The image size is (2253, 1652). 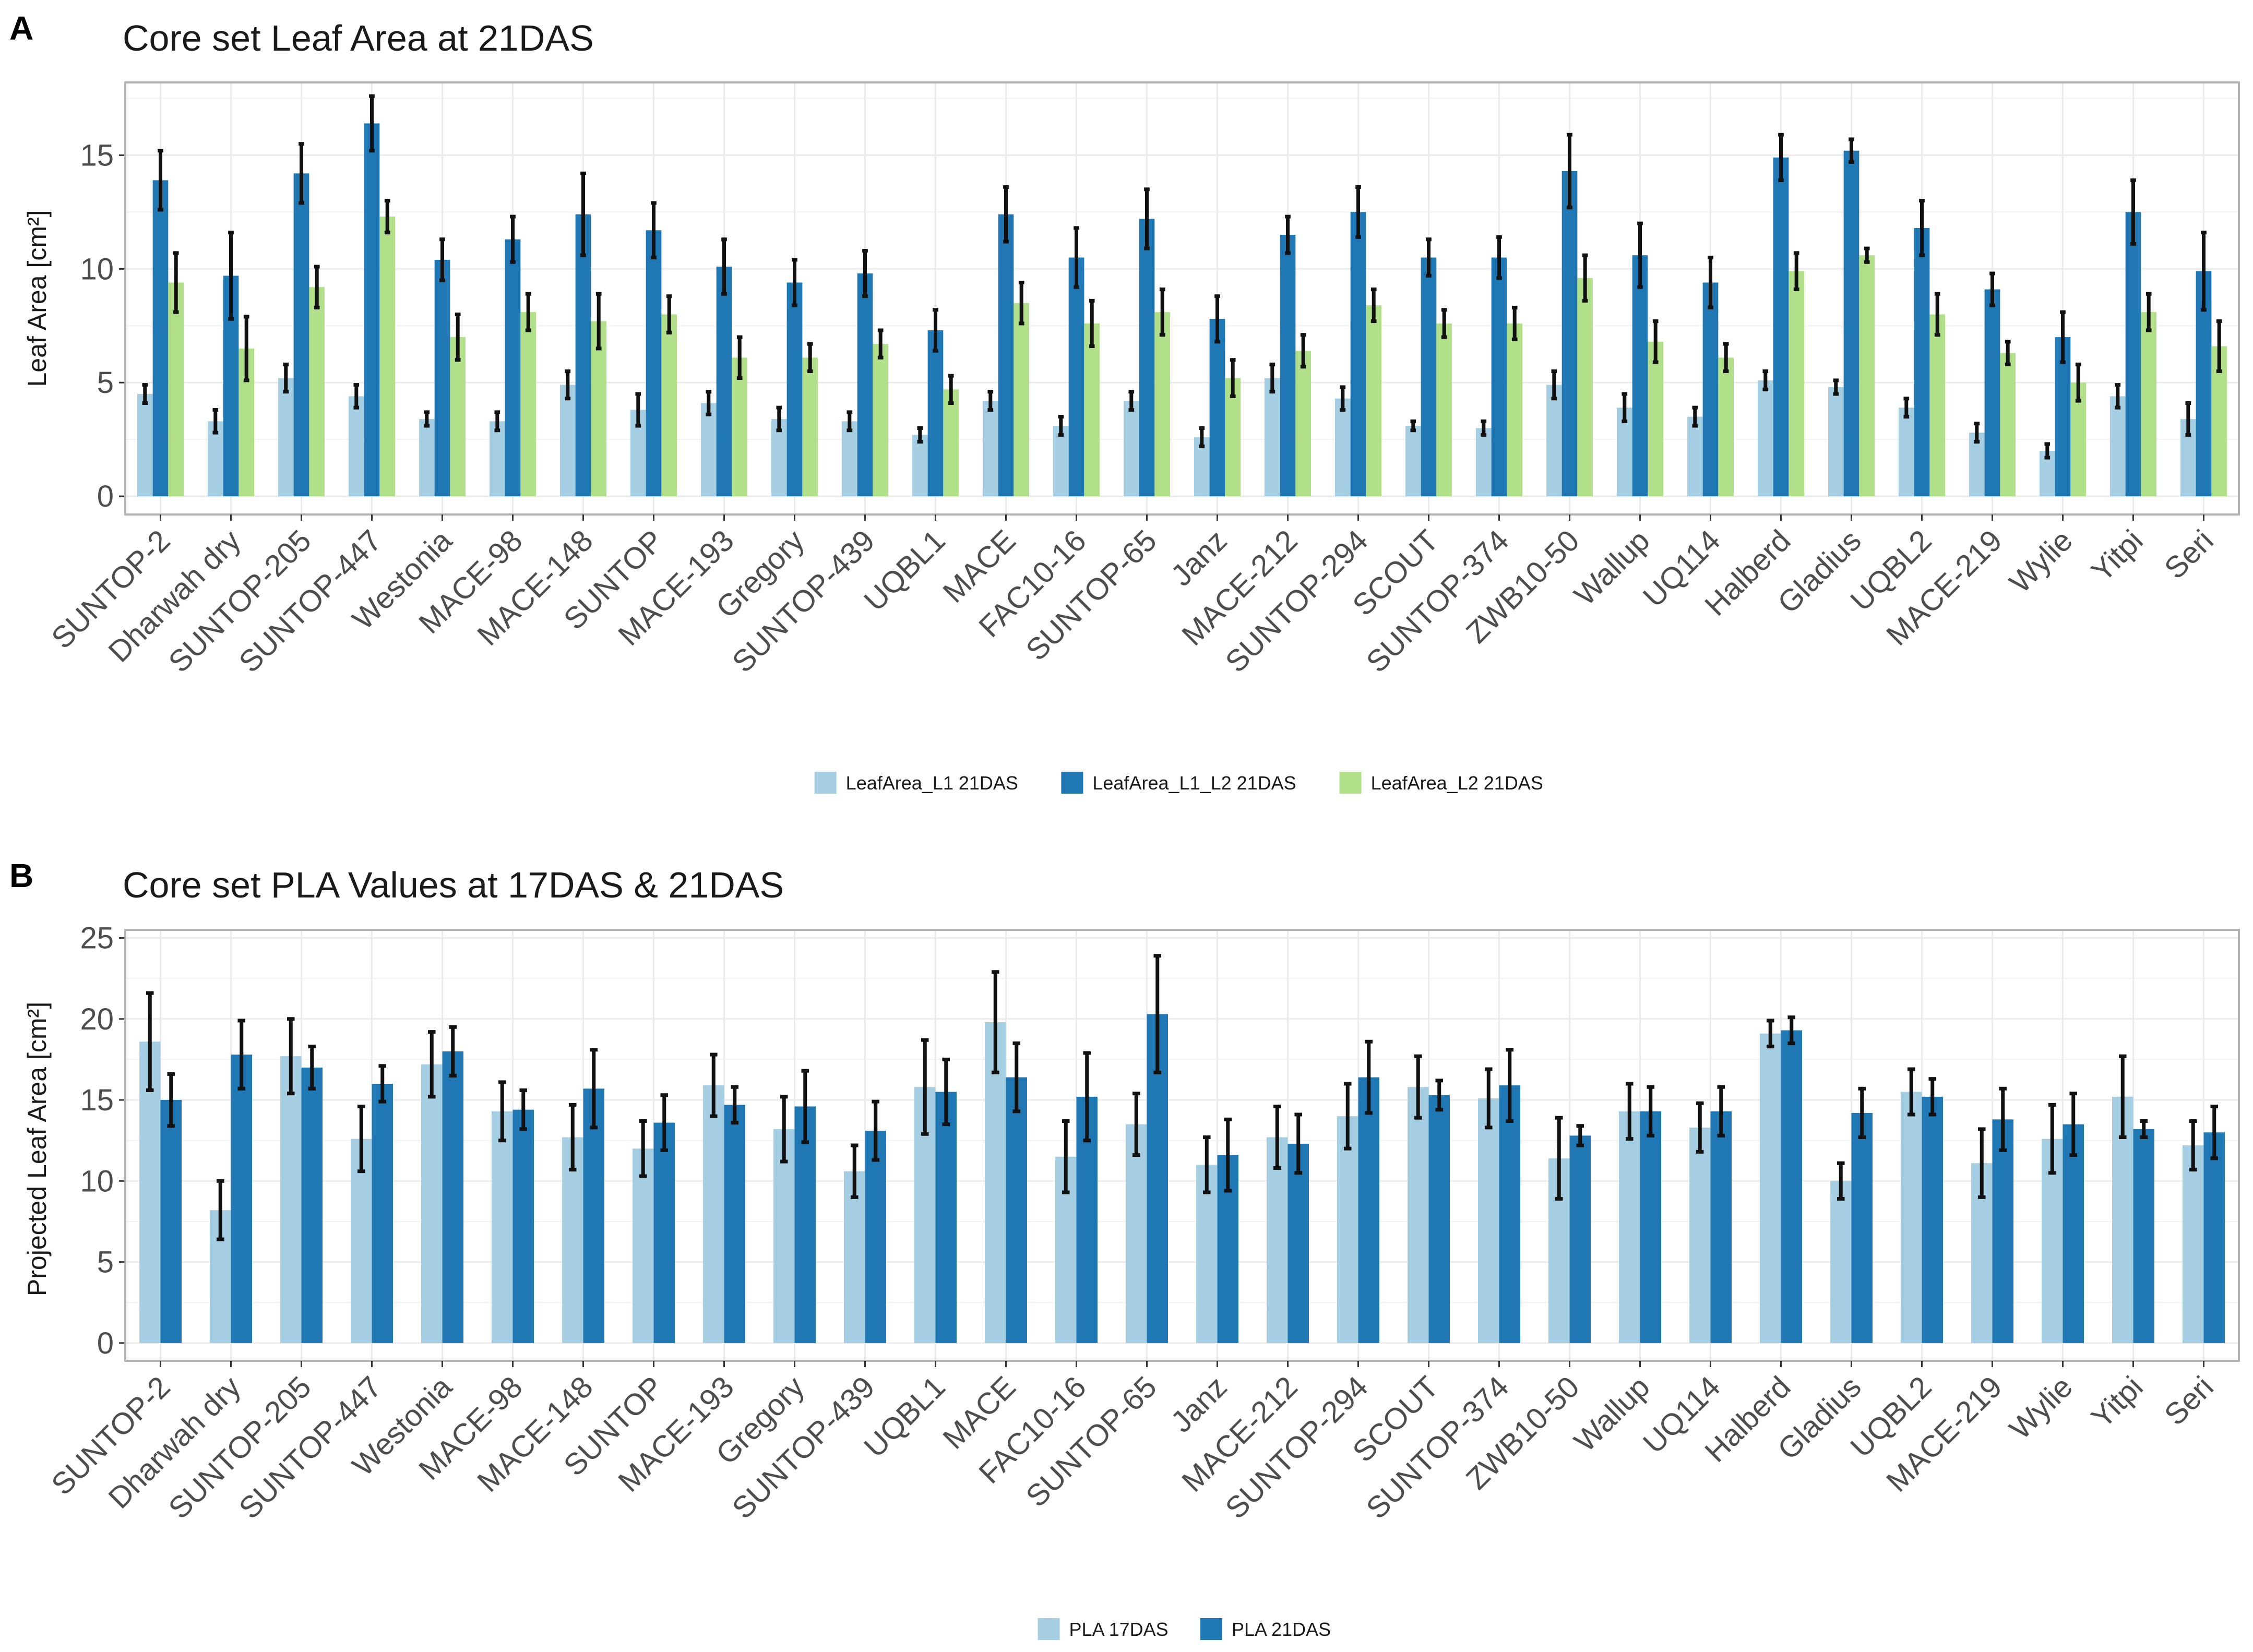 What do you see at coordinates (458, 337) in the screenshot?
I see `panel-a-error-bar-leafarea-l2-21das-westonia` at bounding box center [458, 337].